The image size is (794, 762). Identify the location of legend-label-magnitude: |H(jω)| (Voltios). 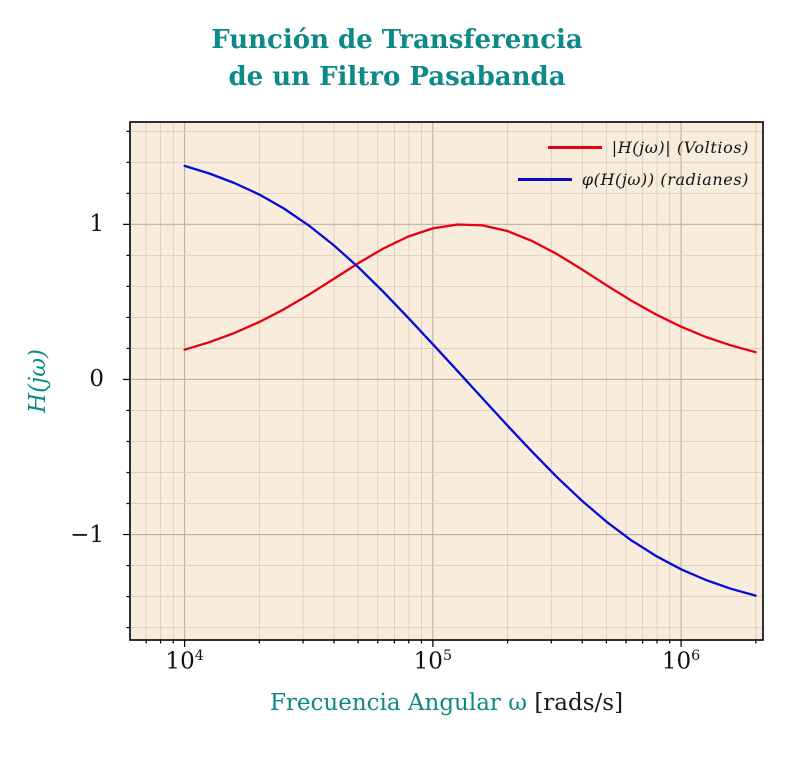
(680, 147).